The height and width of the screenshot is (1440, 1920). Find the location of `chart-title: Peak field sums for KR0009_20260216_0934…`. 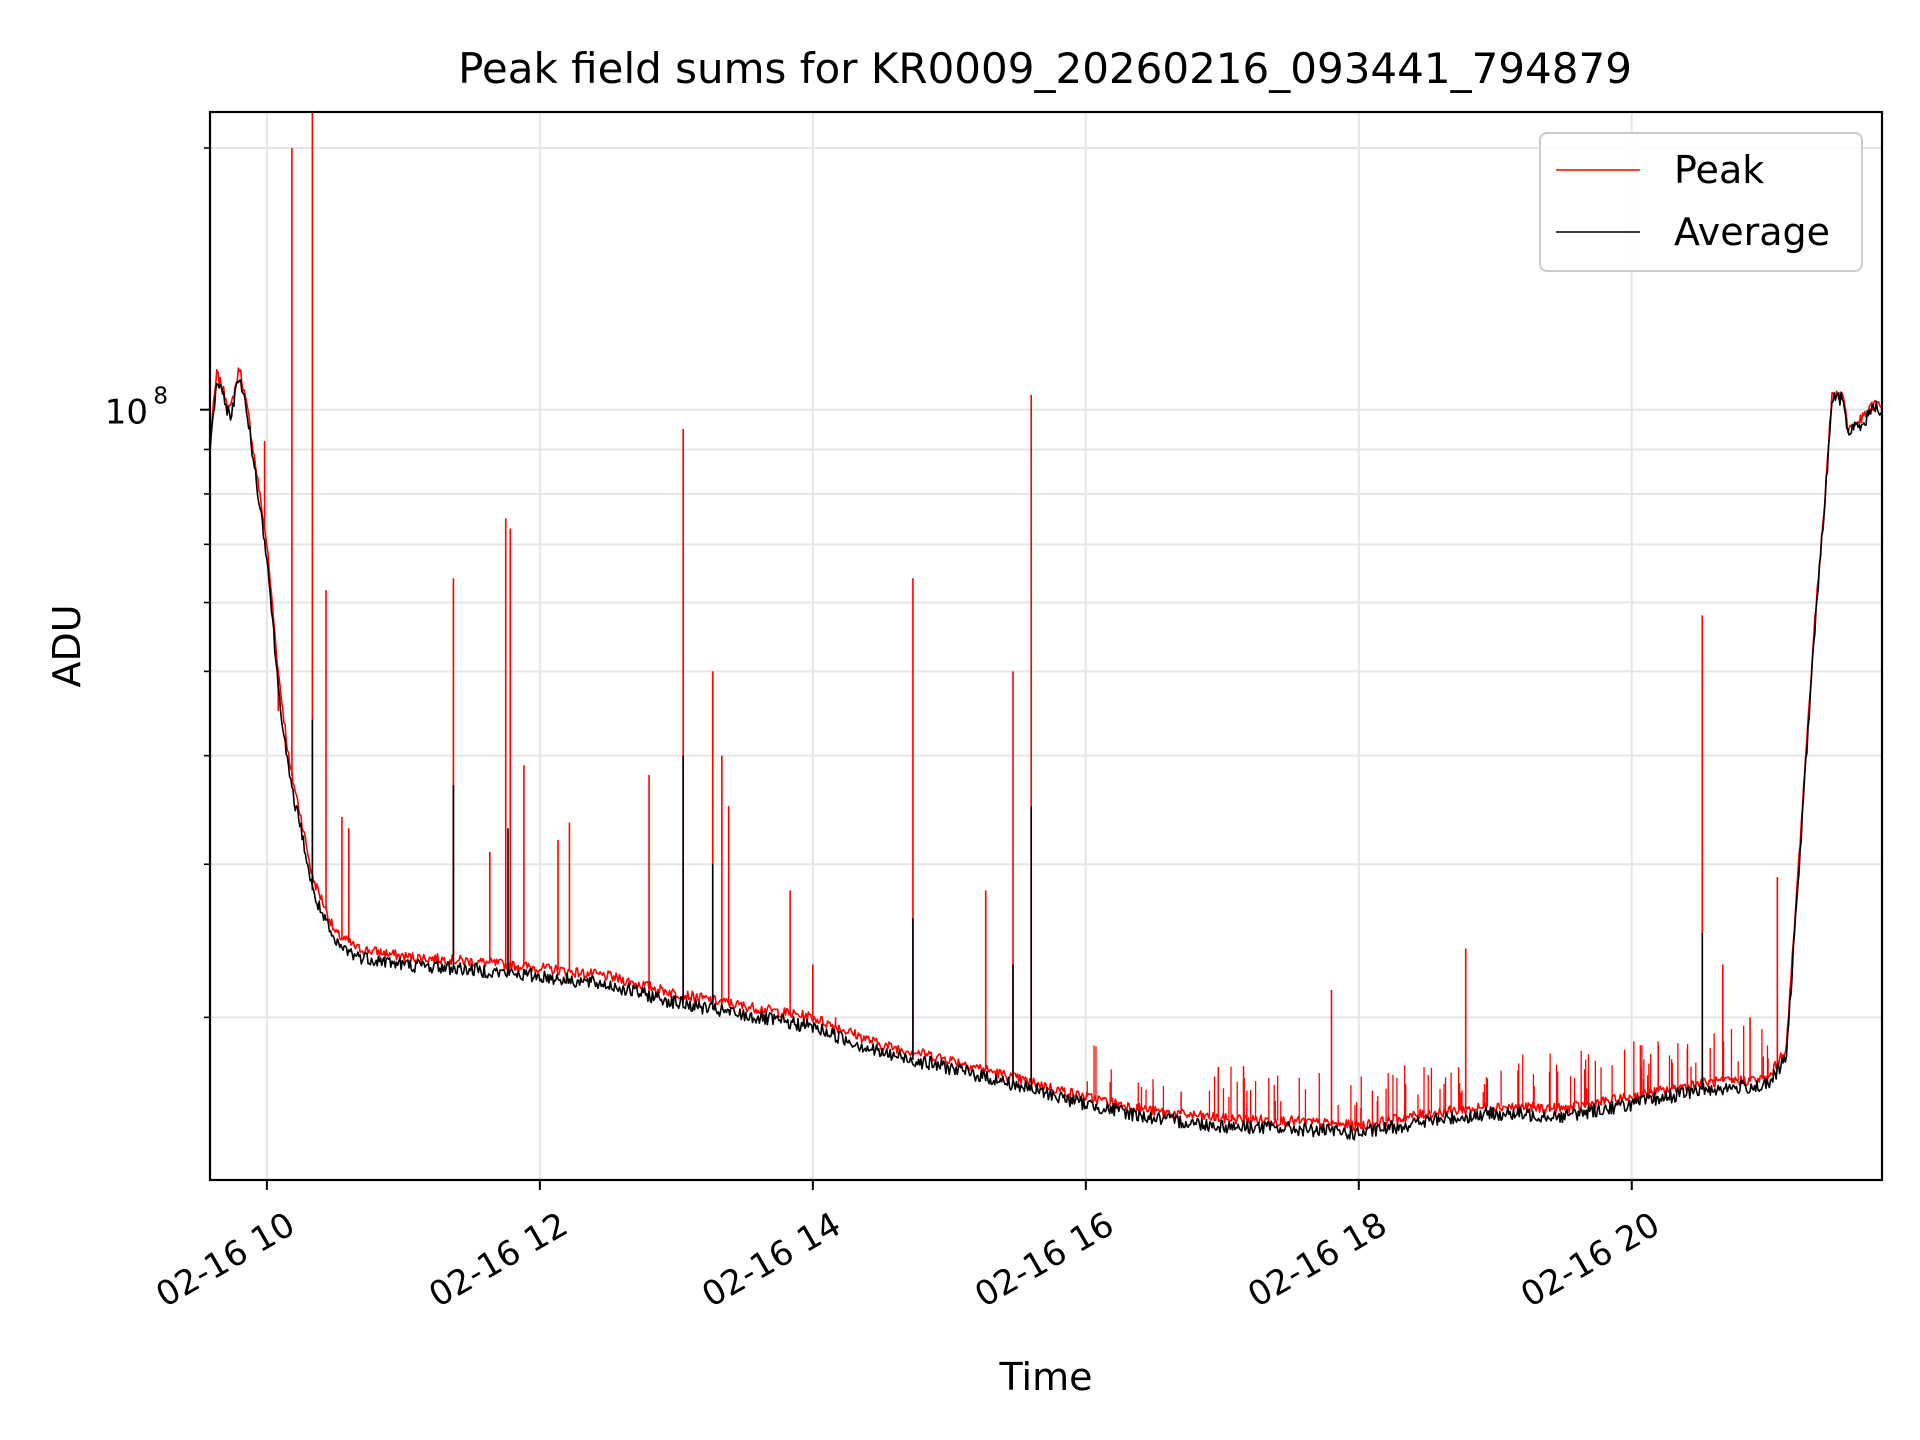

chart-title: Peak field sums for KR0009_20260216_0934… is located at coordinates (1045, 68).